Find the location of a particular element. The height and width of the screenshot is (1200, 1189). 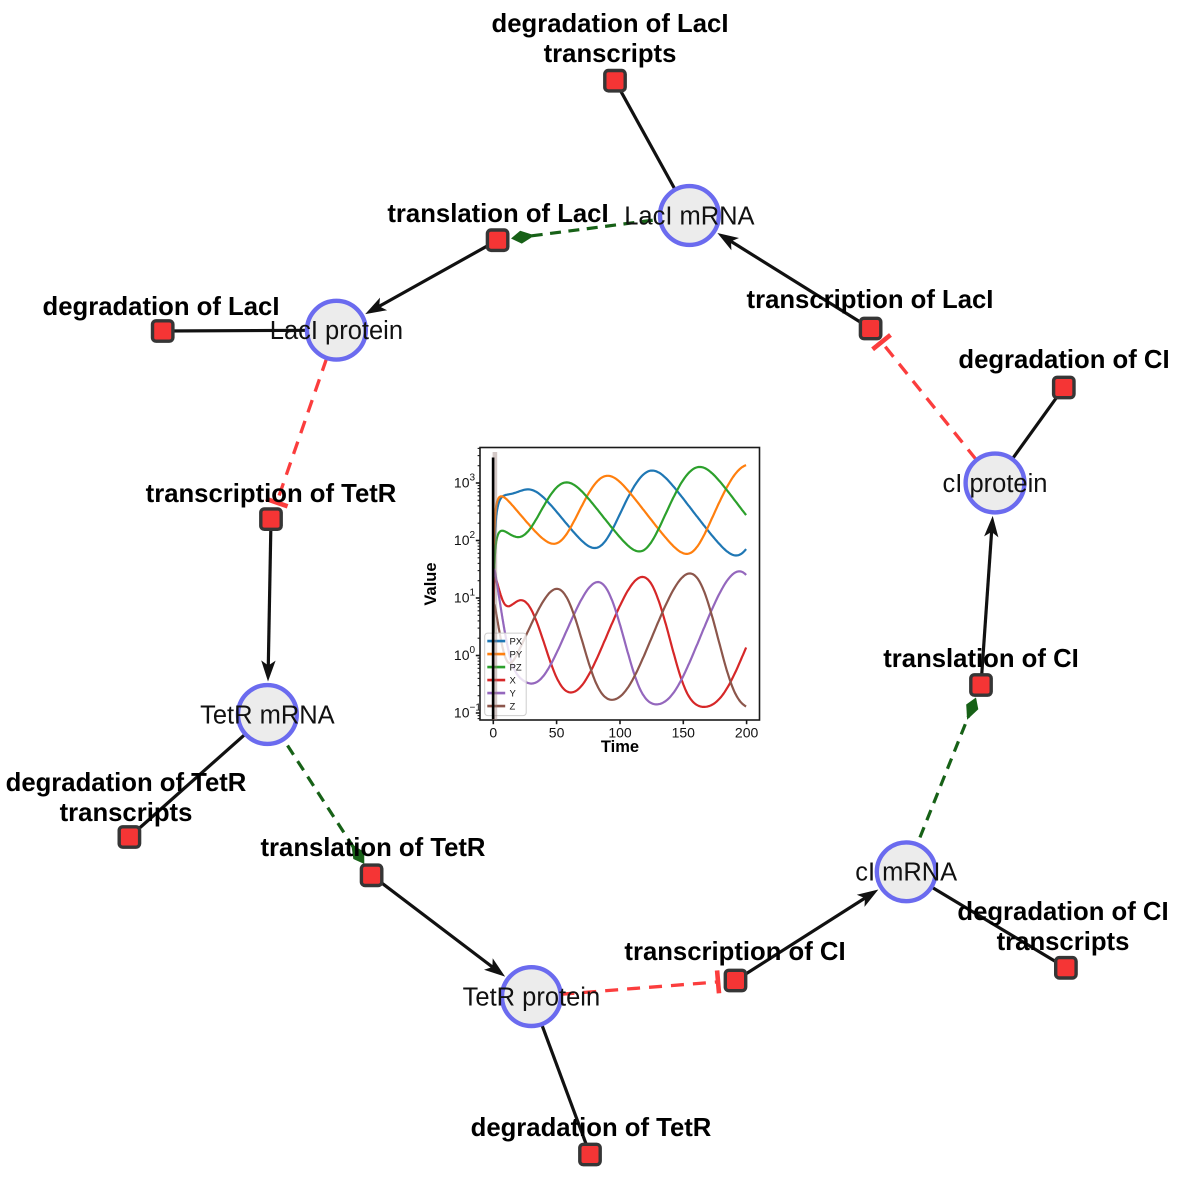

svg-text: transcription of CI is located at coordinates (734, 952).